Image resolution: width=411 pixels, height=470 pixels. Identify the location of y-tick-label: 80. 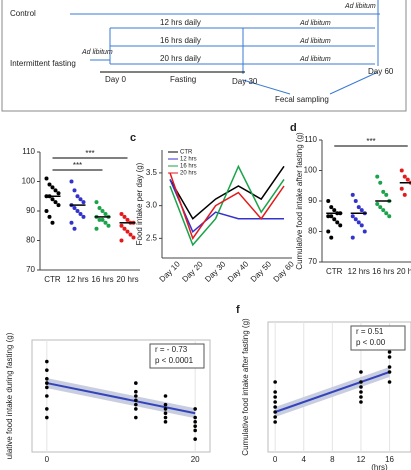
(312, 231).